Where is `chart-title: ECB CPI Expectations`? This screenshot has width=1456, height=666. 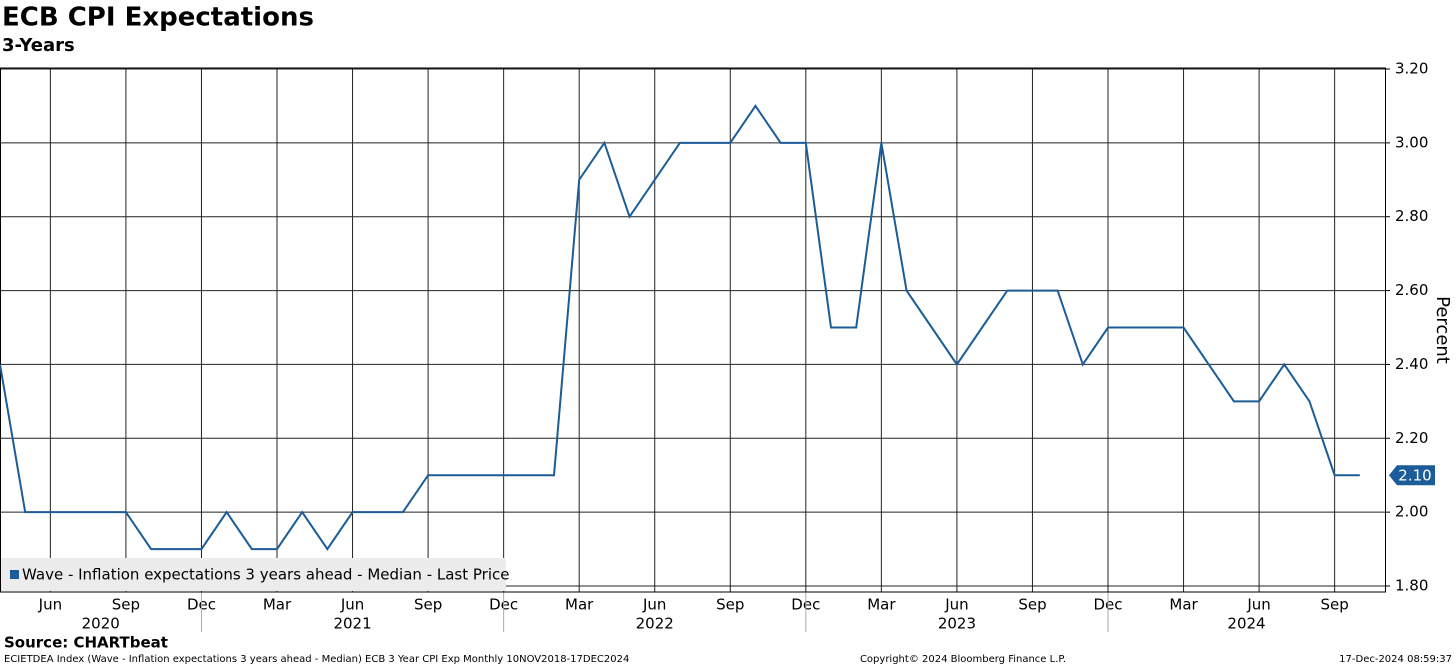
chart-title: ECB CPI Expectations is located at coordinates (158, 18).